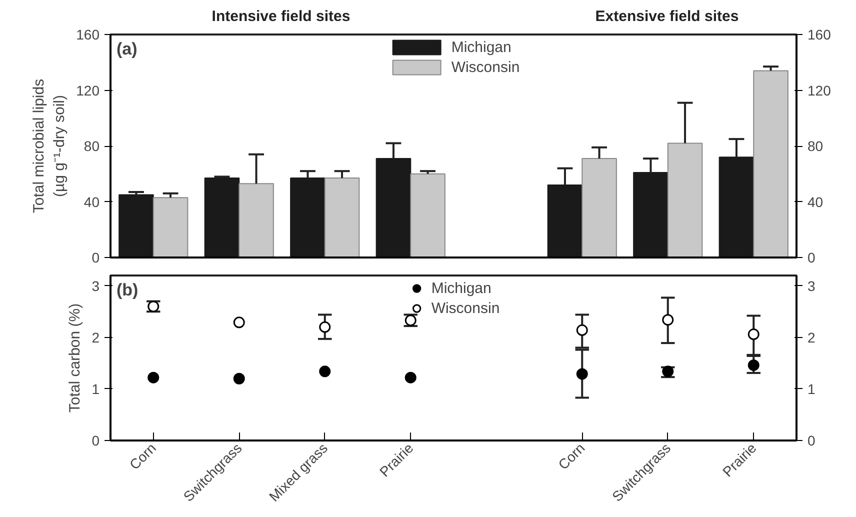  I want to click on y2-tick-label: 2, so click(812, 337).